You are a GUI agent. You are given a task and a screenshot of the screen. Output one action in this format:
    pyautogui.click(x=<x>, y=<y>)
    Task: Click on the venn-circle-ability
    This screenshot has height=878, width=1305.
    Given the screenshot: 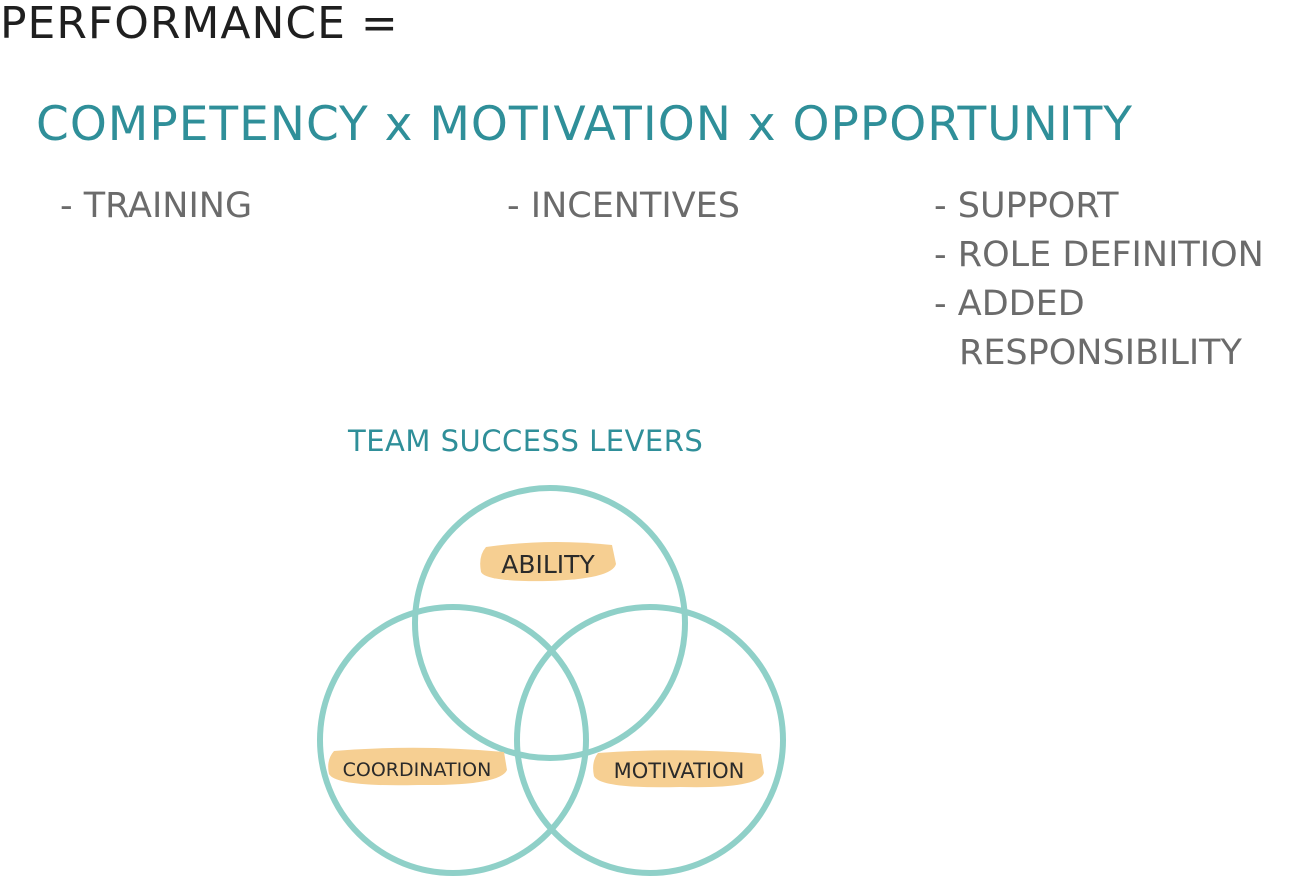 What is the action you would take?
    pyautogui.click(x=550, y=623)
    